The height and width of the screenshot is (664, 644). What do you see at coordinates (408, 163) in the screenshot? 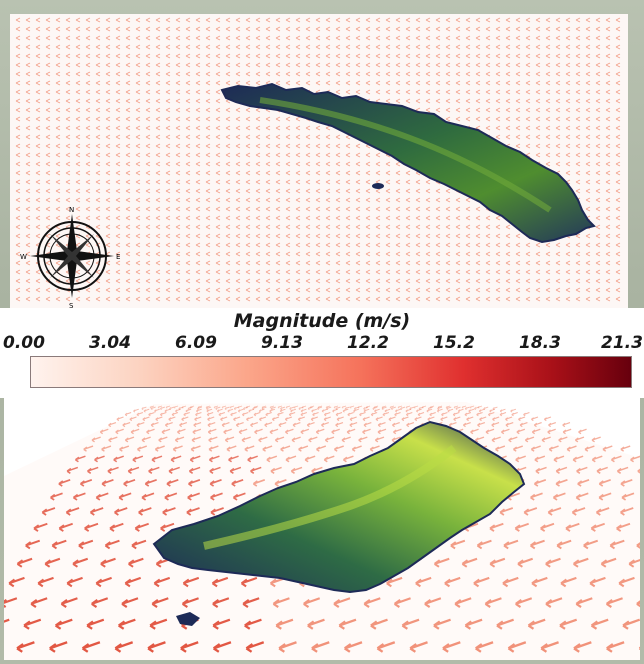
I see `island-terrain-top` at bounding box center [408, 163].